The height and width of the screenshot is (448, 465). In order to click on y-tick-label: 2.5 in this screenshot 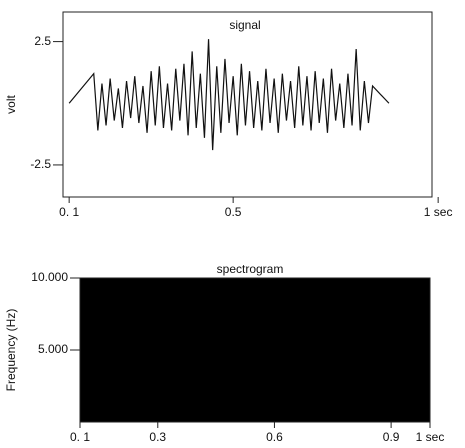, I will do `click(42, 41)`.